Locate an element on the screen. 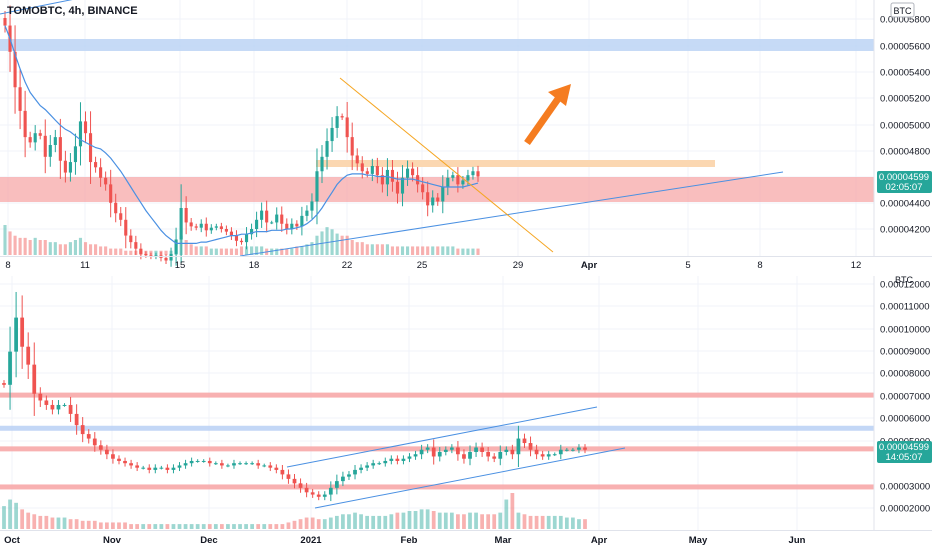 Image resolution: width=932 pixels, height=555 pixels. bottom-price-tick: 0.00010000 is located at coordinates (905, 330).